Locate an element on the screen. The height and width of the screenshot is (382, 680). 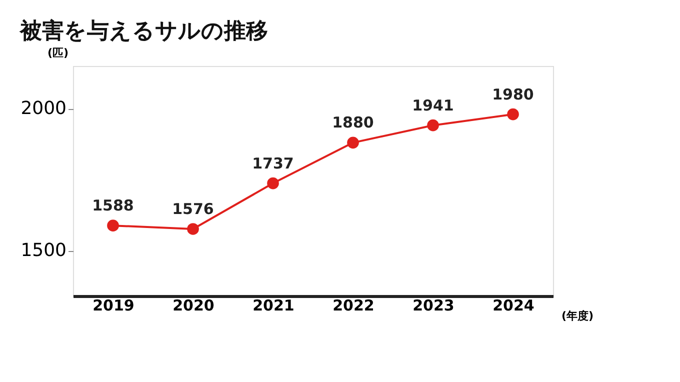
data-label: 1737 is located at coordinates (273, 163).